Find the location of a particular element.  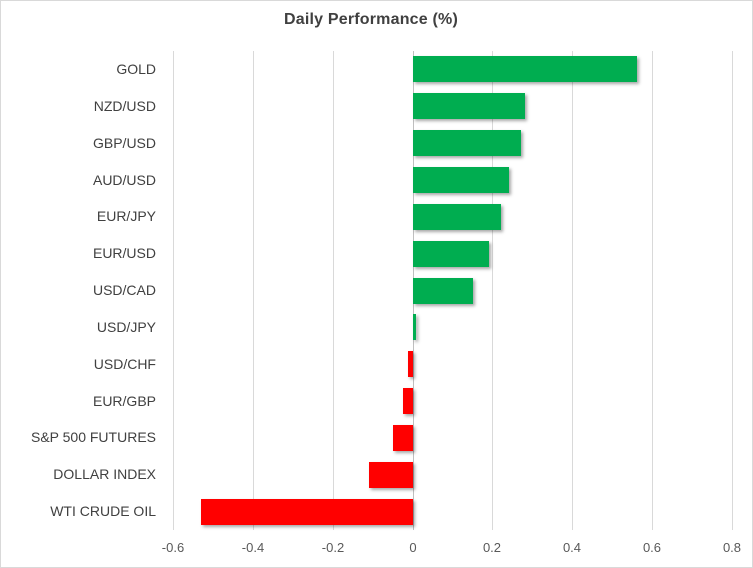

bar-gold is located at coordinates (525, 69).